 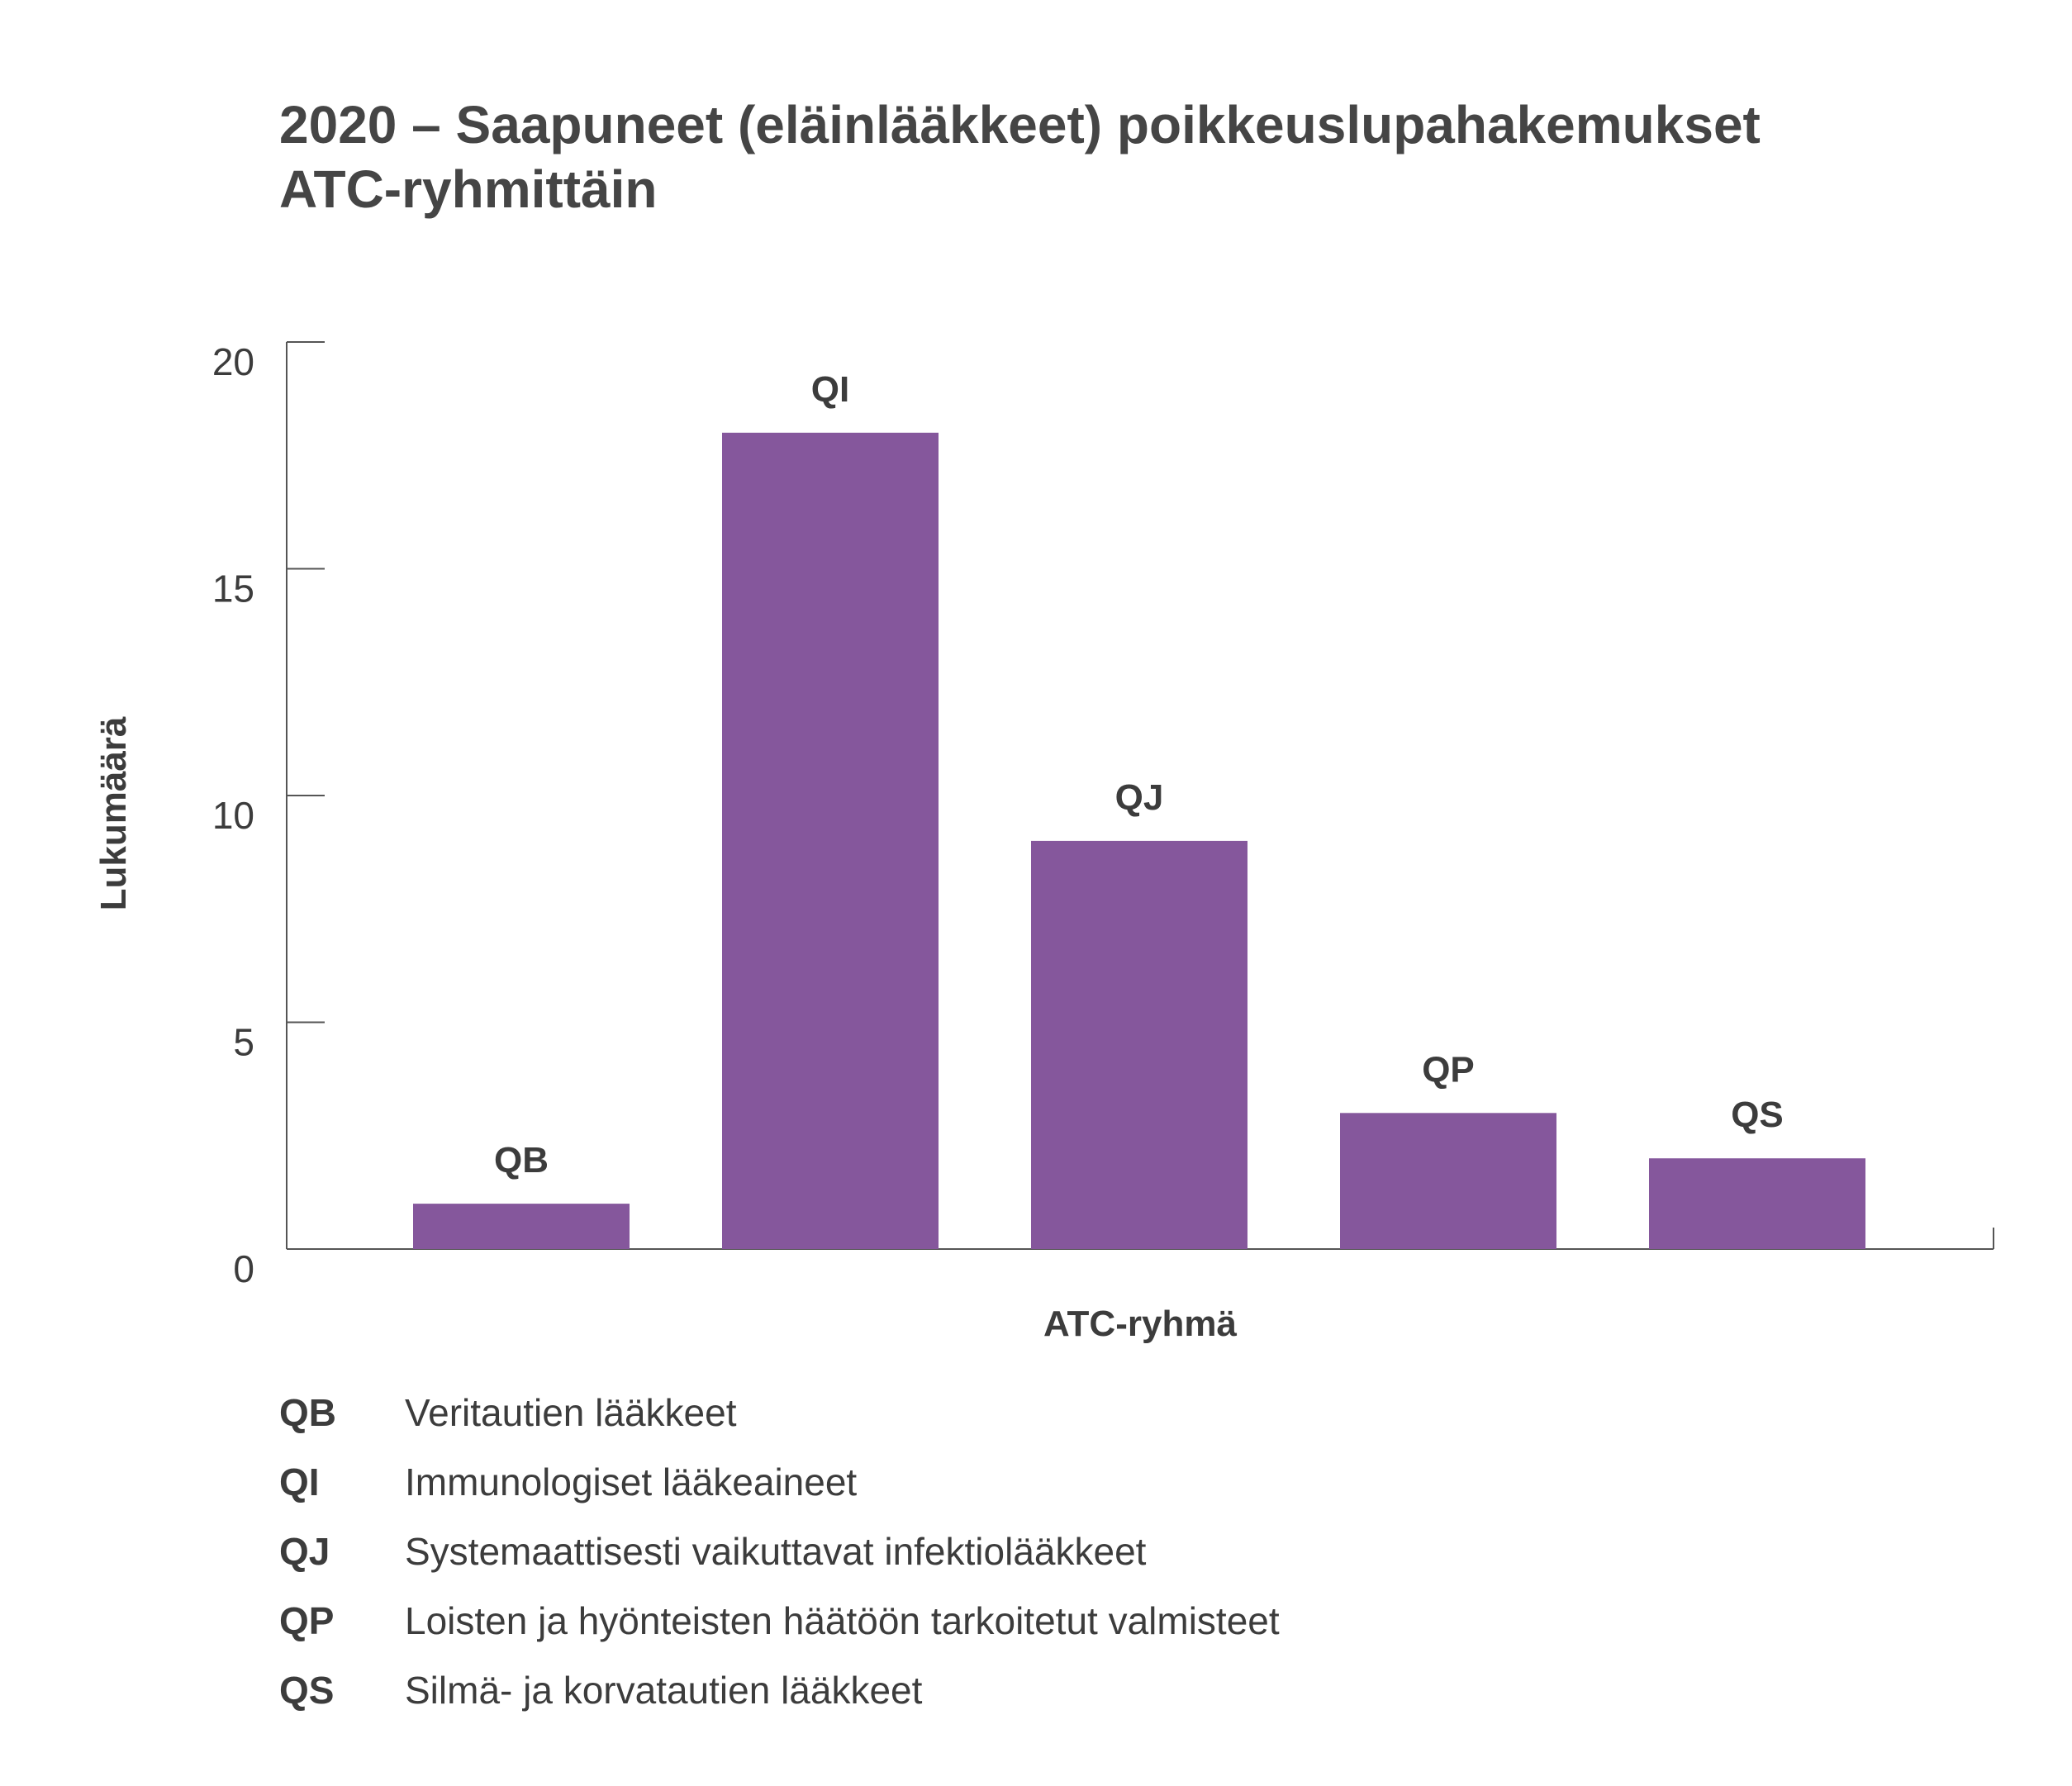 What do you see at coordinates (1140, 1324) in the screenshot?
I see `x-axis-label: ATC-ryhmä` at bounding box center [1140, 1324].